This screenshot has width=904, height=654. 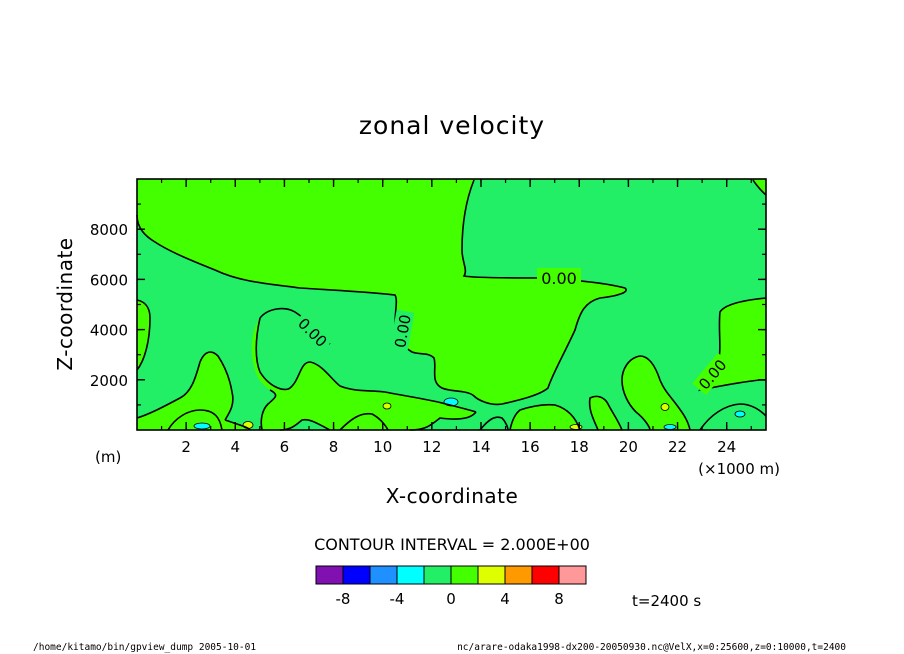 I want to click on colorbar-tick-label: 0, so click(x=451, y=599).